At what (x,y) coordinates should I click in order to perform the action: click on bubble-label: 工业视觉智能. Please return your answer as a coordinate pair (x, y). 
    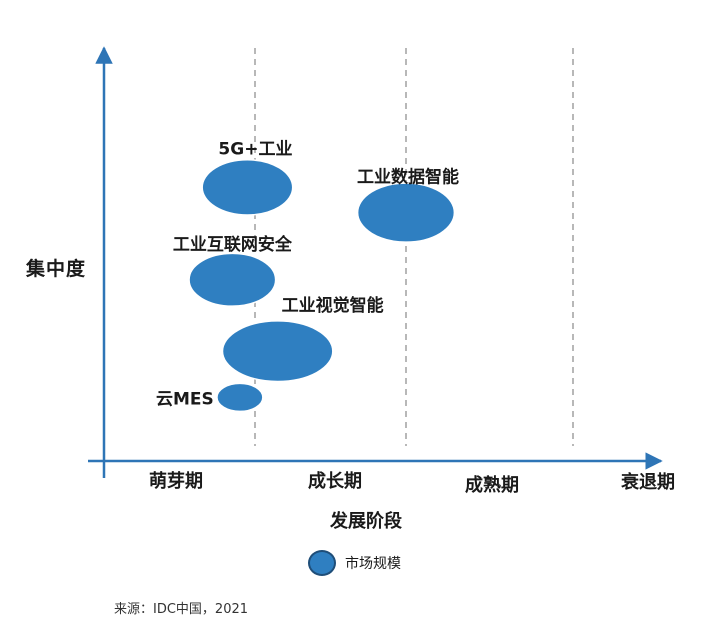
    Looking at the image, I should click on (333, 305).